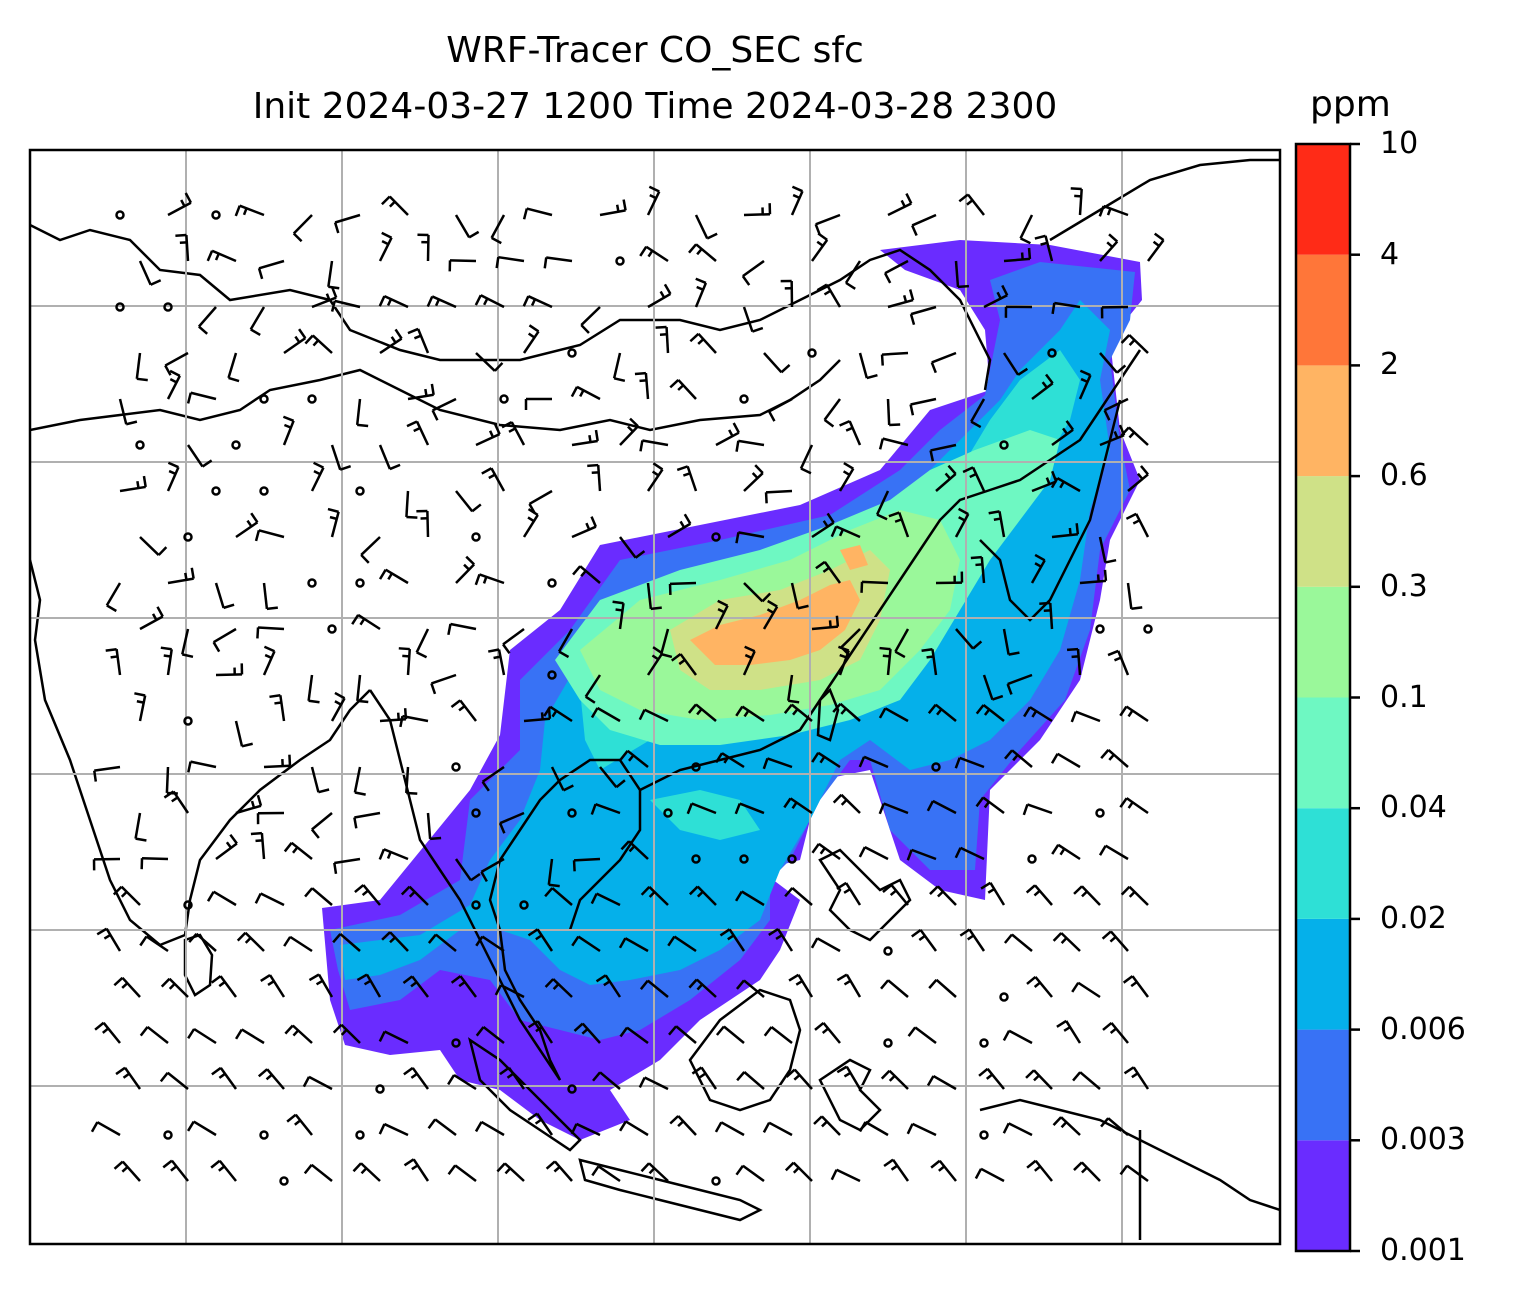  What do you see at coordinates (1404, 697) in the screenshot?
I see `colorbar-tick-label: 0.1` at bounding box center [1404, 697].